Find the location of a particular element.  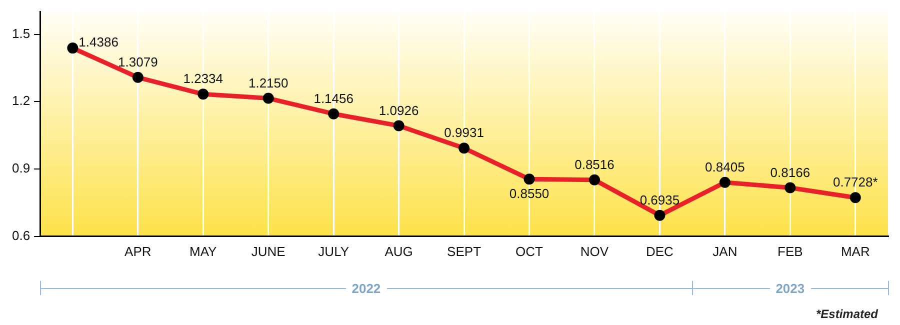

x-tick-label: DEC is located at coordinates (660, 251).